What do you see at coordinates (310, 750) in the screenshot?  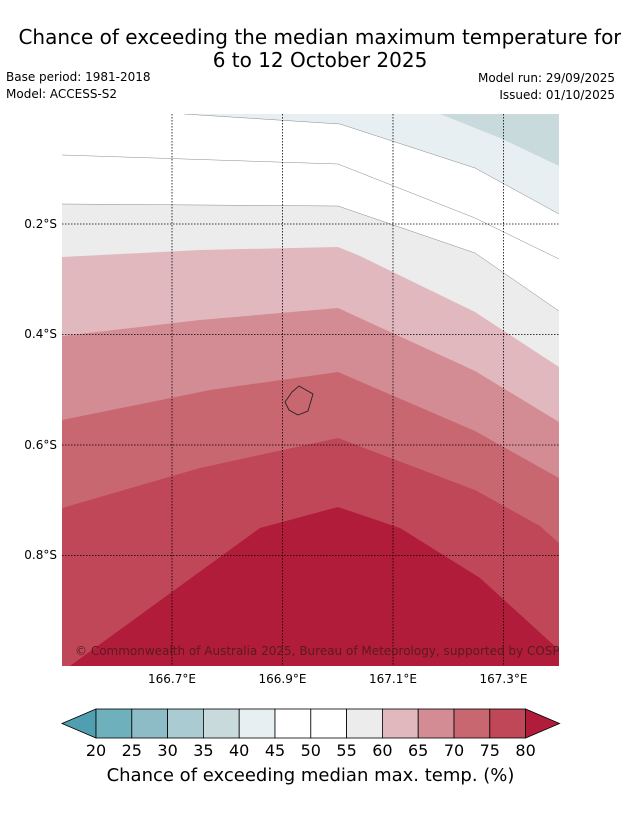 I see `colorbar-tick-label: 50` at bounding box center [310, 750].